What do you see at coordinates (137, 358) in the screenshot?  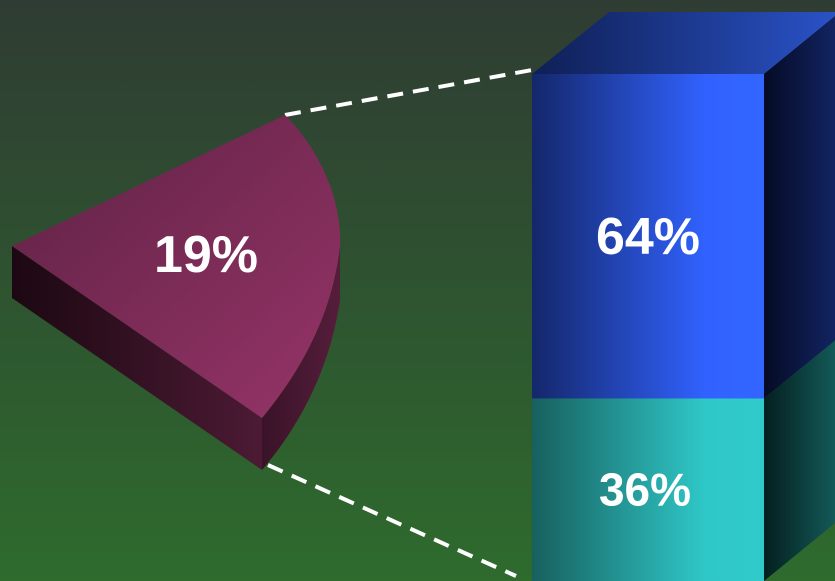 I see `pie-slice-left-side` at bounding box center [137, 358].